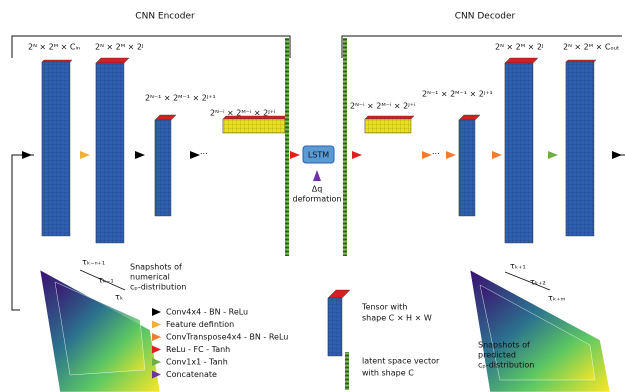 The image size is (625, 392). I want to click on snapshot-caption: predicted, so click(497, 355).